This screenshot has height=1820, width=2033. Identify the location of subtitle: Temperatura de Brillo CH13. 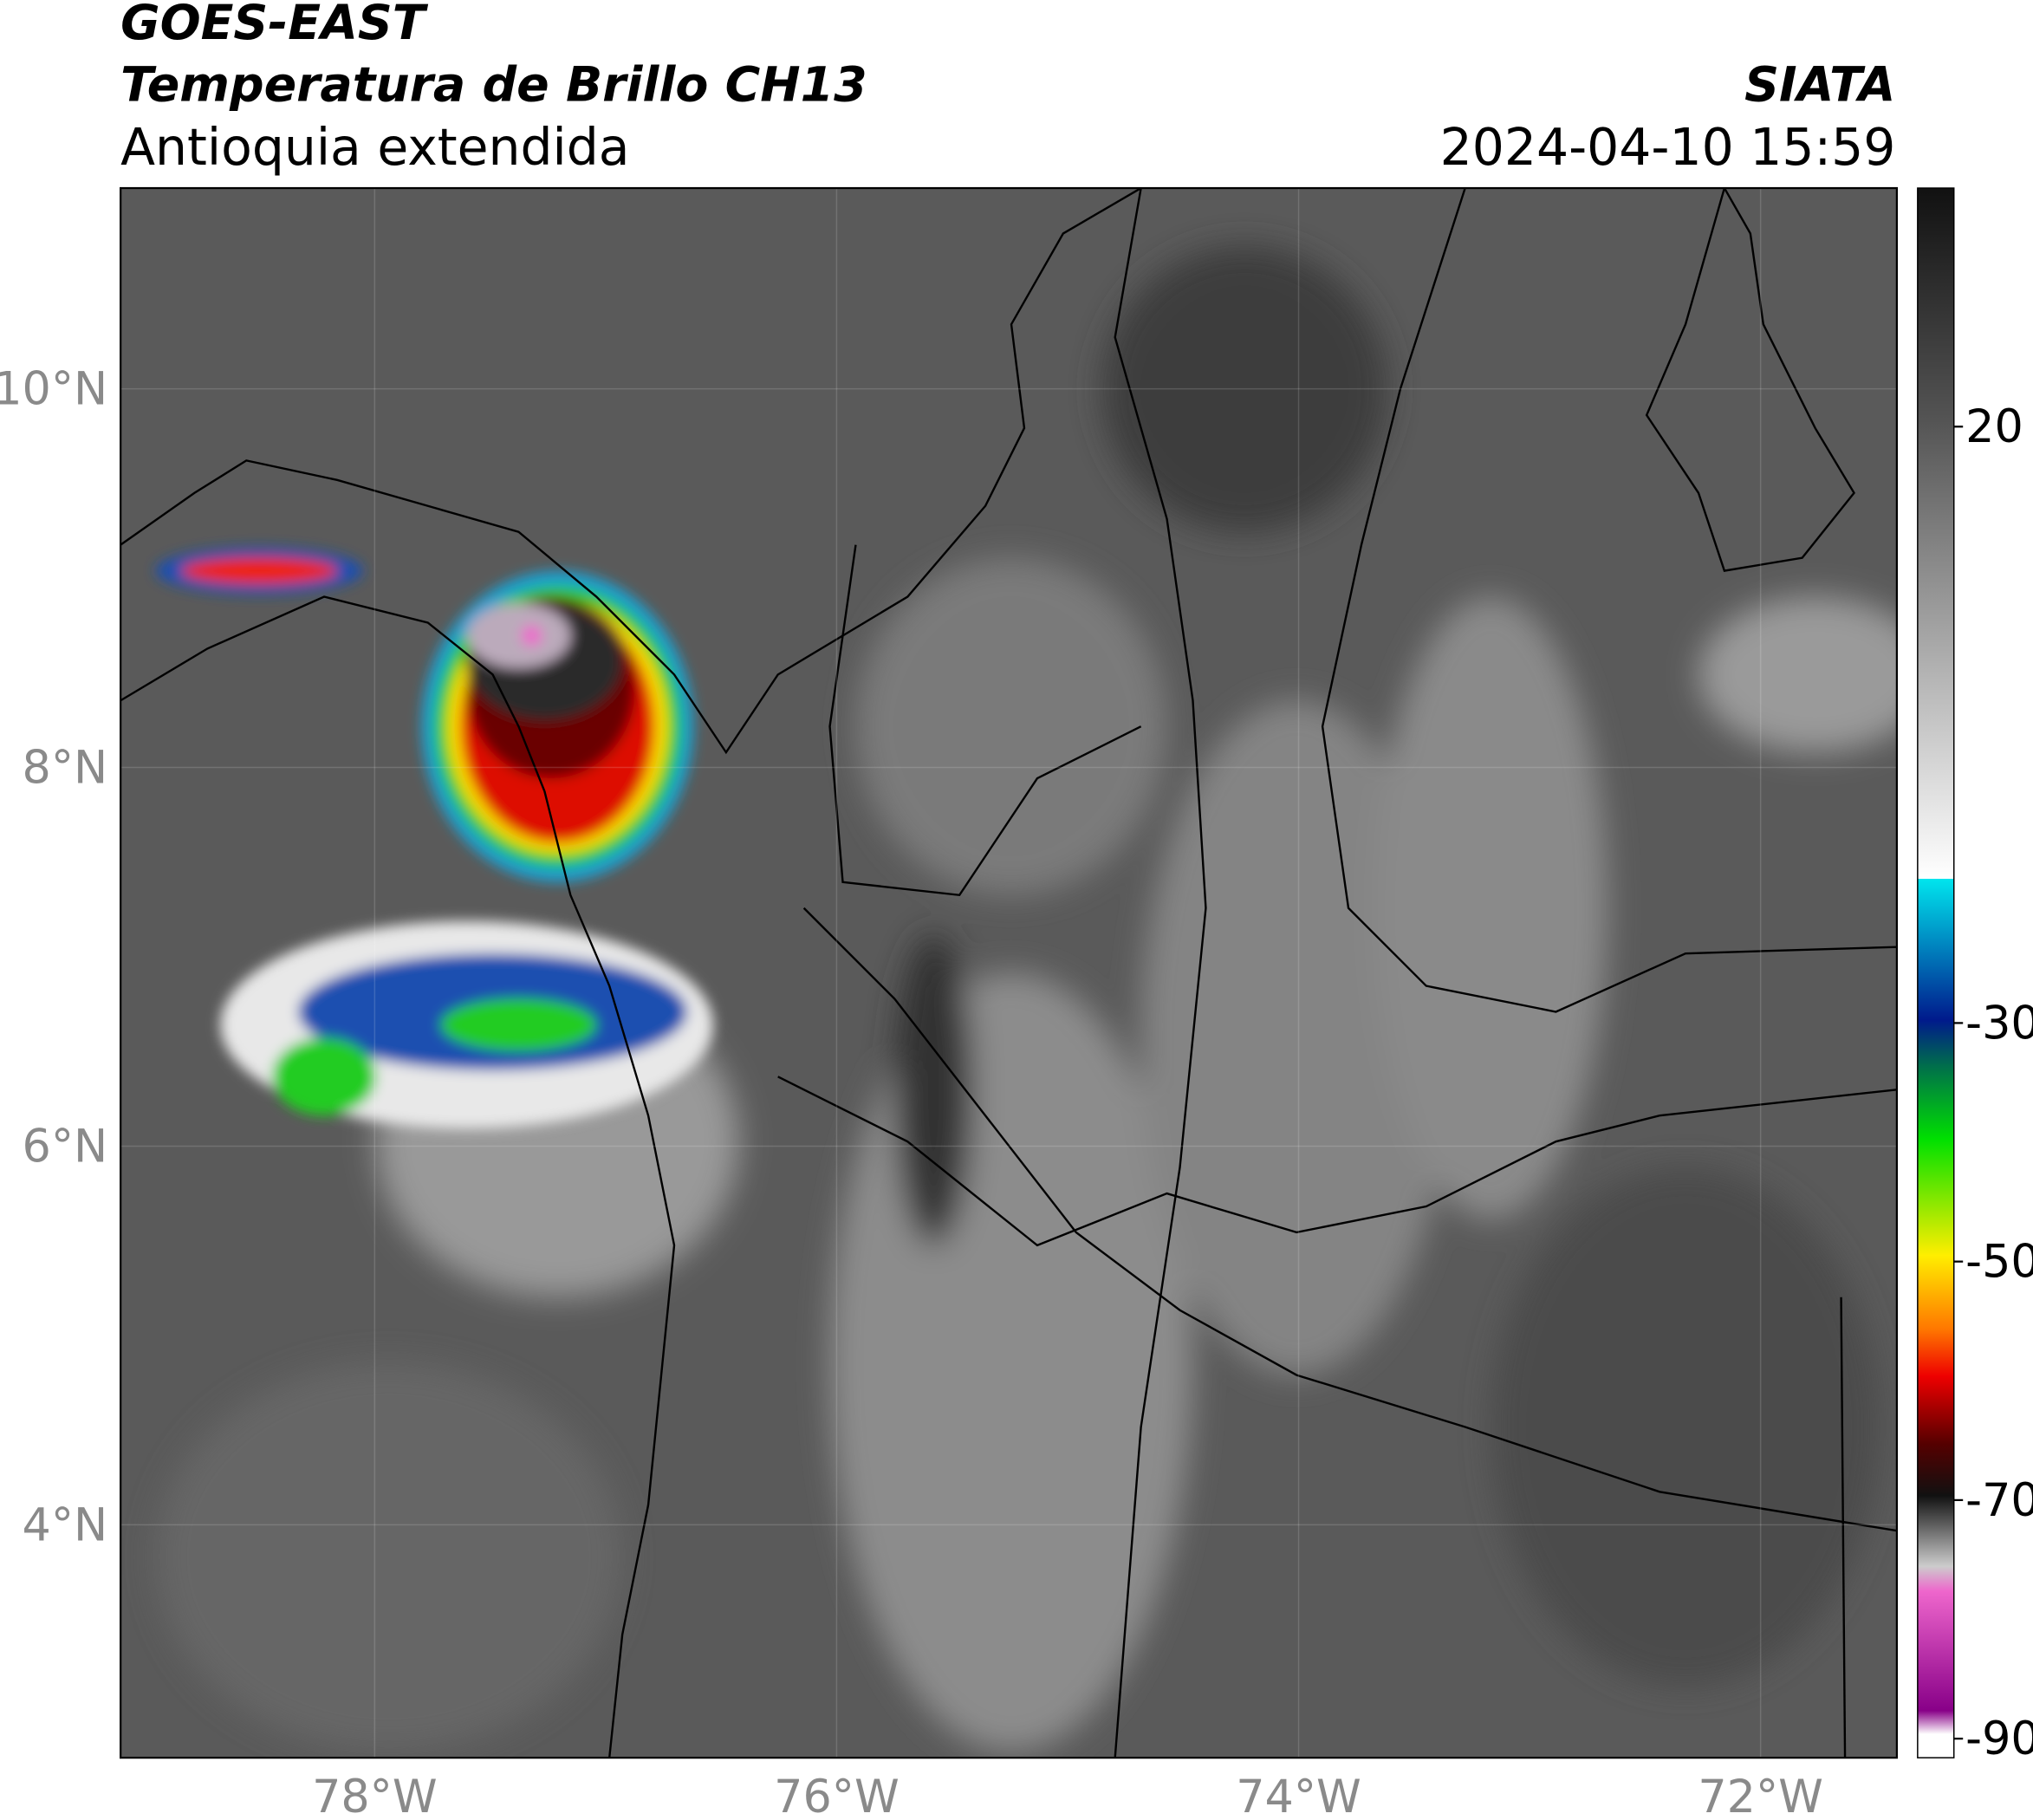
(493, 86).